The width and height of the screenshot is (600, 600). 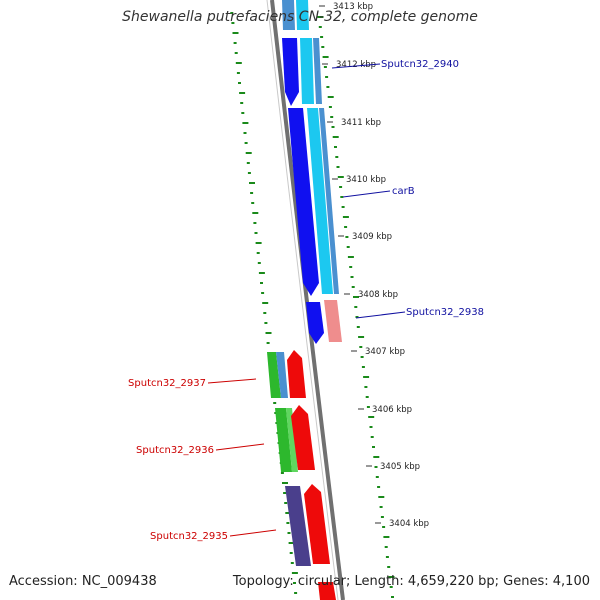 What do you see at coordinates (175, 450) in the screenshot?
I see `gene-label: Sputcn32_2936` at bounding box center [175, 450].